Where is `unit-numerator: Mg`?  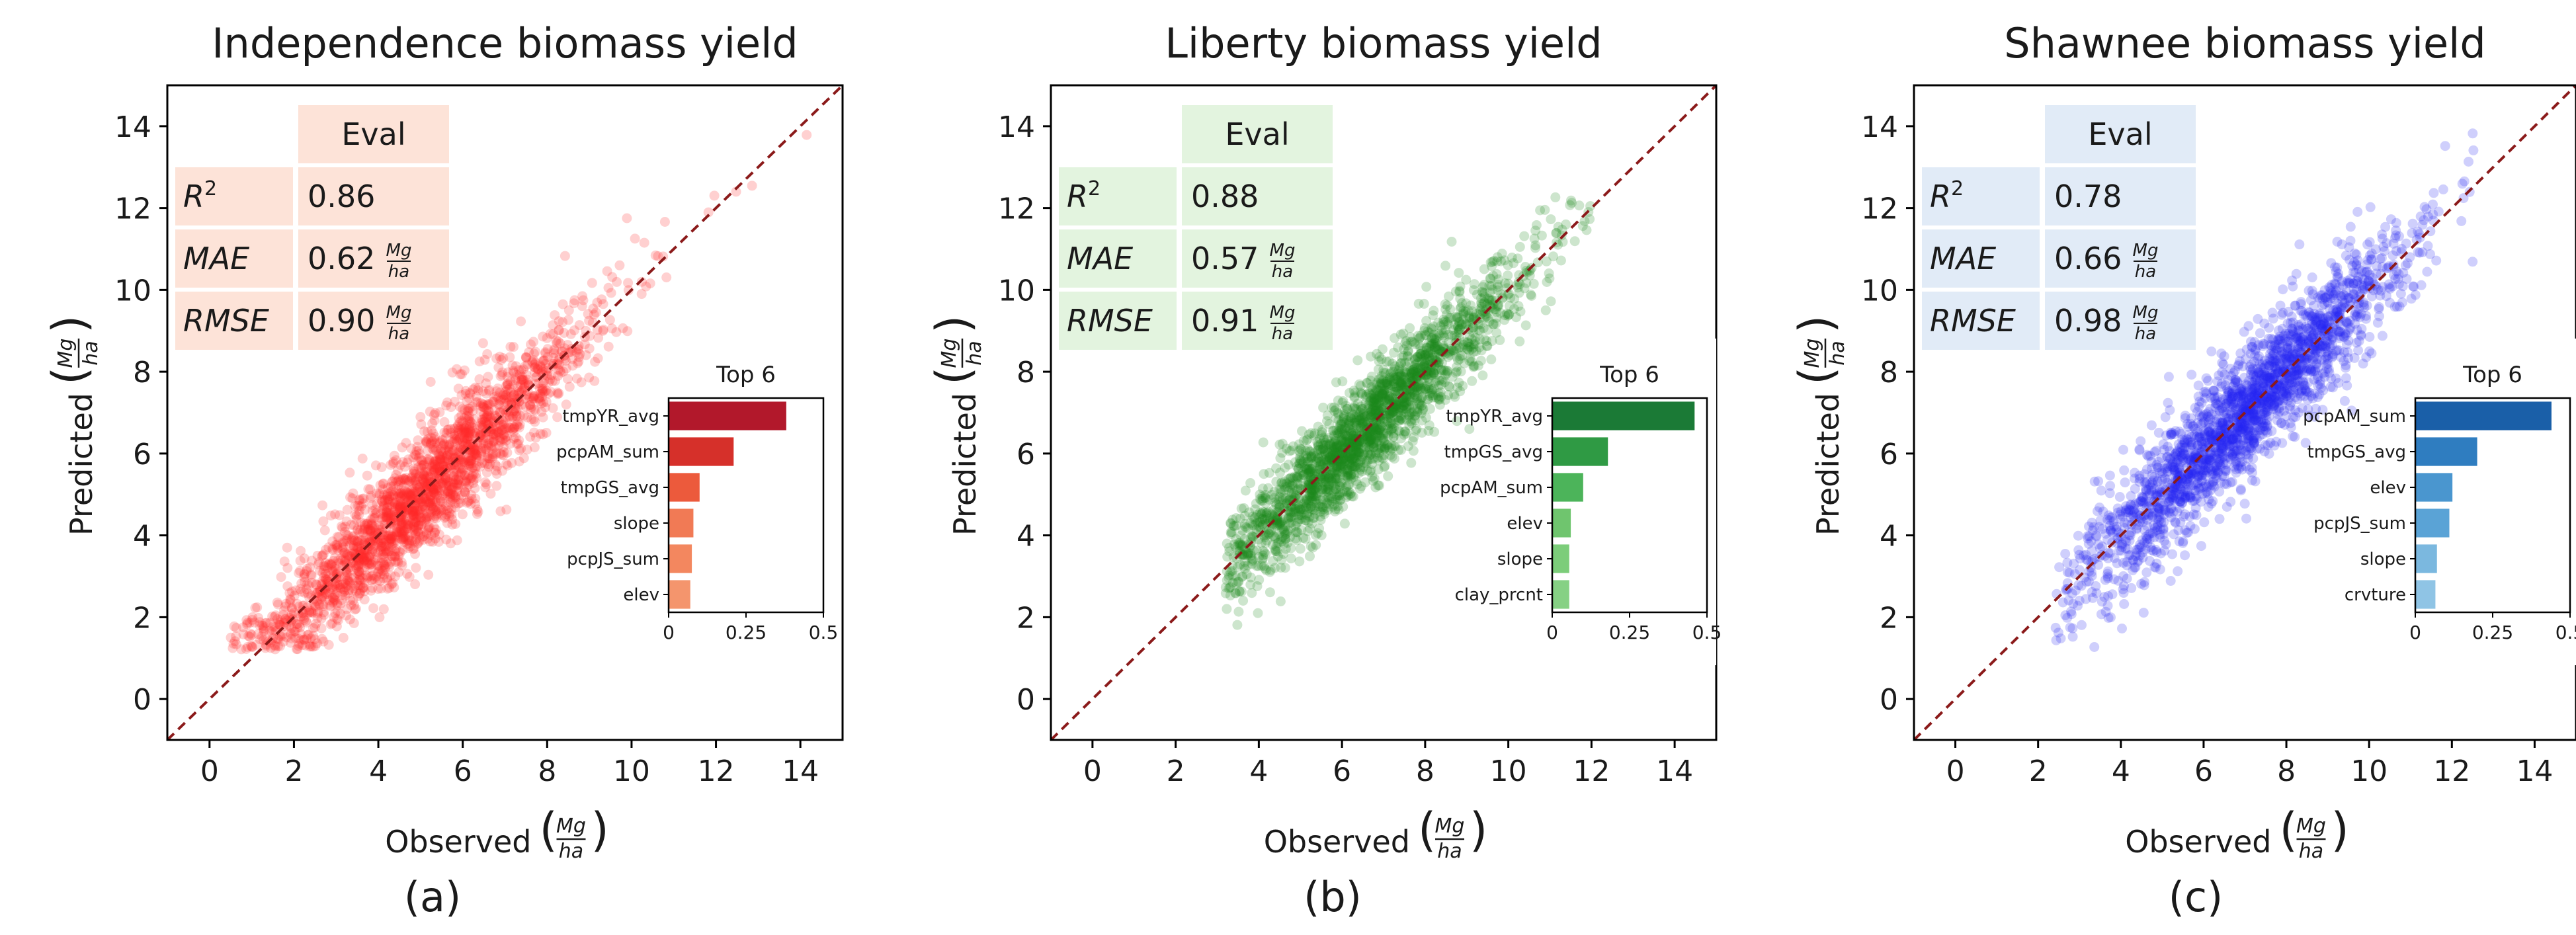
unit-numerator: Mg is located at coordinates (571, 826).